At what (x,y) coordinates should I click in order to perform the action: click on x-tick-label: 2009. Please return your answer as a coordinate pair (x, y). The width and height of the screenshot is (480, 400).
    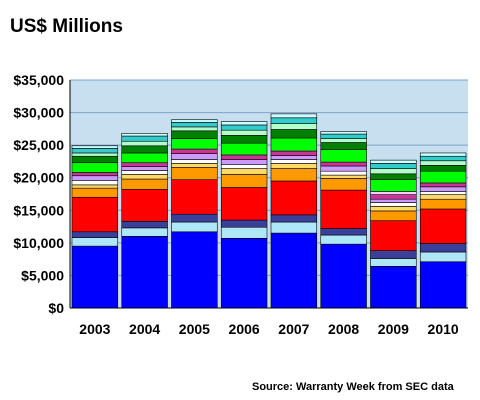
    Looking at the image, I should click on (393, 329).